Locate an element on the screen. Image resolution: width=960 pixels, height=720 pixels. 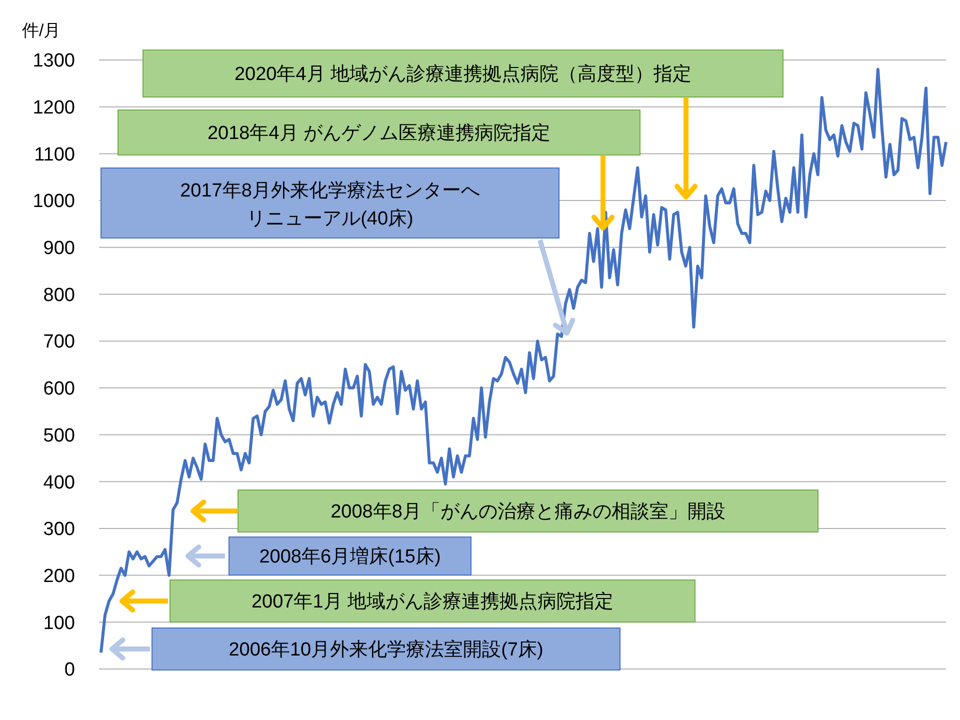
y-tick-label: 200 is located at coordinates (59, 576).